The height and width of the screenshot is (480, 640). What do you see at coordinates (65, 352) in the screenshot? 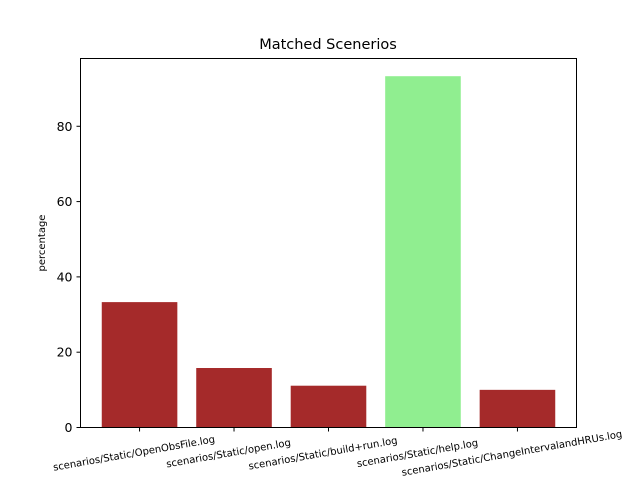
I see `y-tick-label-1: 20` at bounding box center [65, 352].